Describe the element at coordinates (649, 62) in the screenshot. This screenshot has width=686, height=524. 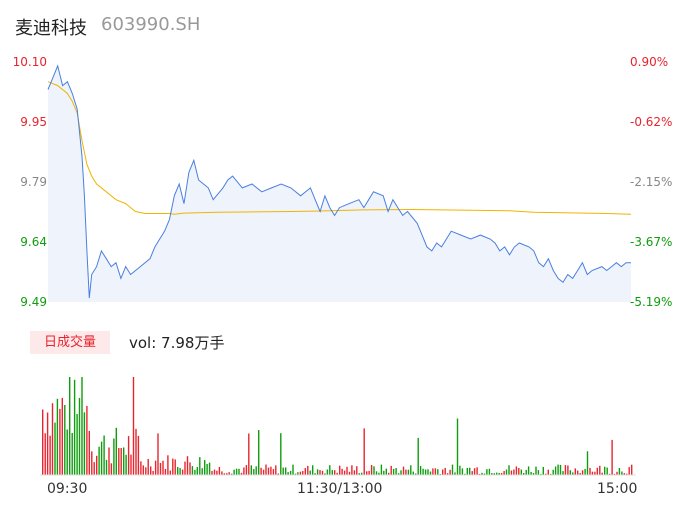
I see `pct-tick-label: 0.90%` at that location.